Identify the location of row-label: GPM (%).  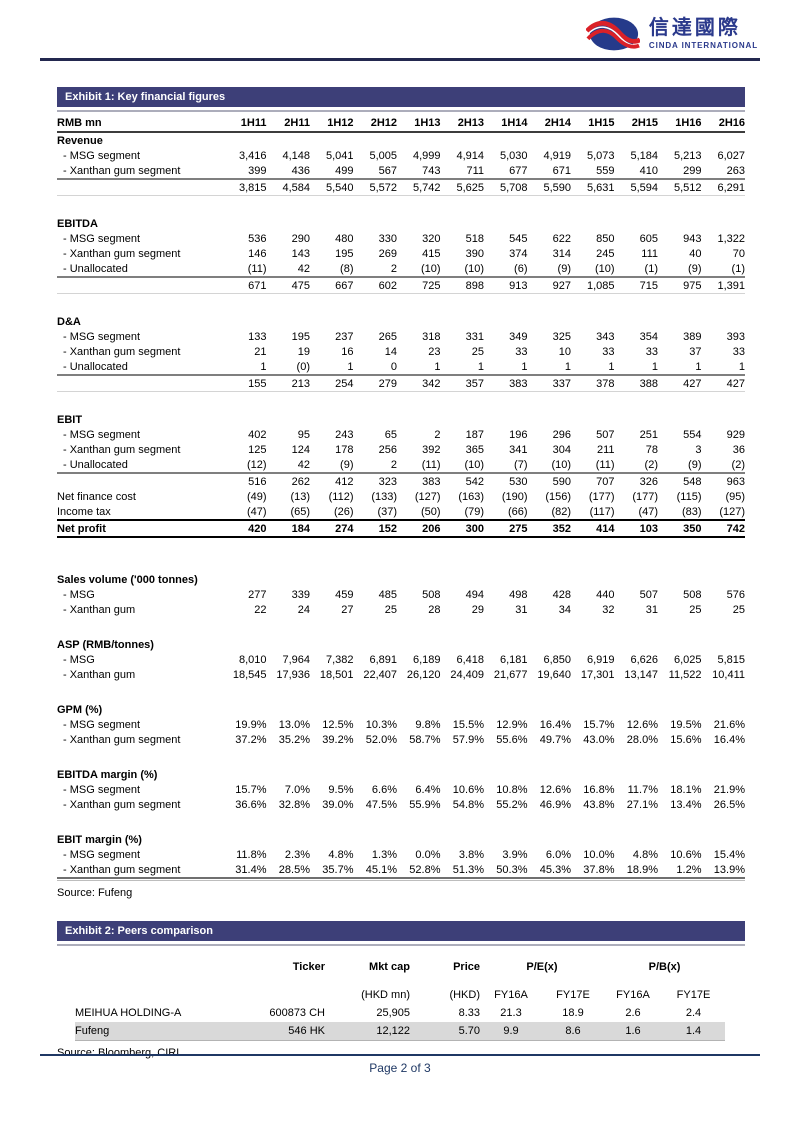
(80, 709).